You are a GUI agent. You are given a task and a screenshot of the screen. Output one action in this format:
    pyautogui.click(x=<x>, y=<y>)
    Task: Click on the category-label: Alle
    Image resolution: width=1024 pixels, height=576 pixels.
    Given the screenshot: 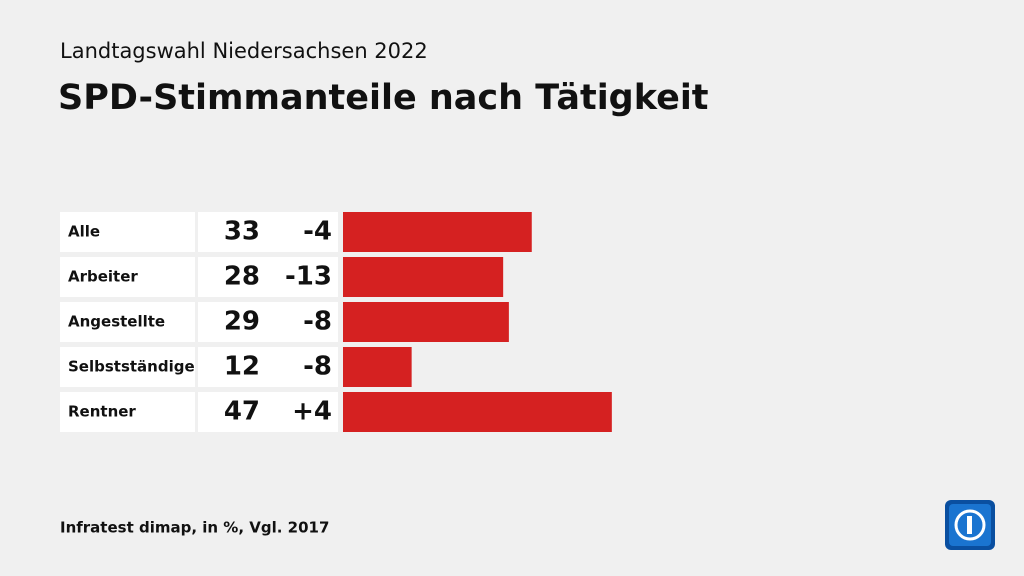 What is the action you would take?
    pyautogui.click(x=84, y=232)
    